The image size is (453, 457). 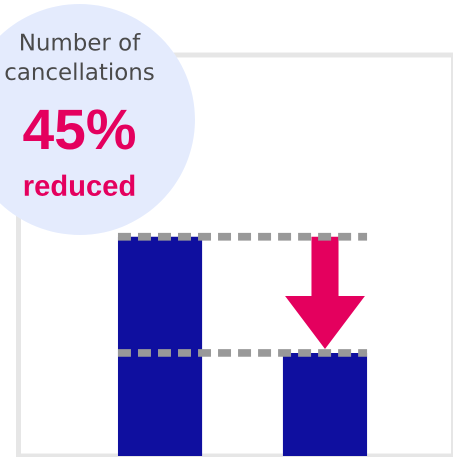 I want to click on text: reduced, so click(x=79, y=185).